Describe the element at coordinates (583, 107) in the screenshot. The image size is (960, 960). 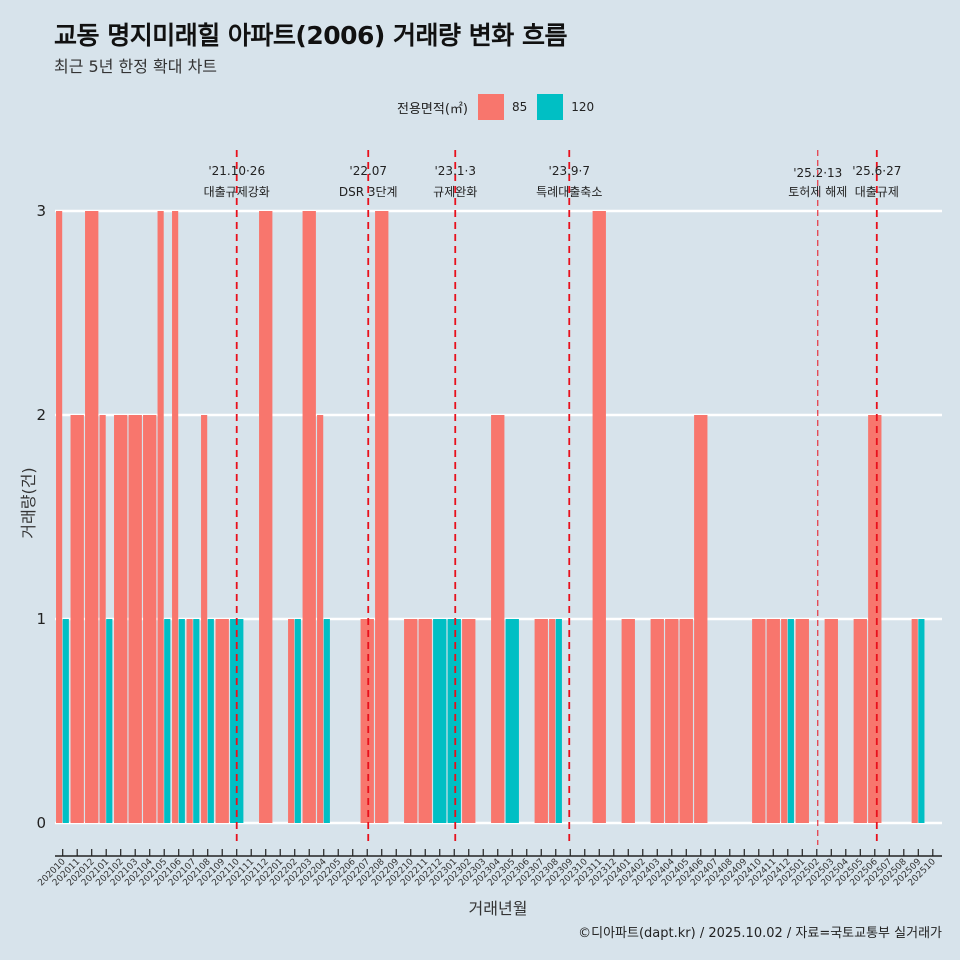
I see `legend-label-120: 120` at that location.